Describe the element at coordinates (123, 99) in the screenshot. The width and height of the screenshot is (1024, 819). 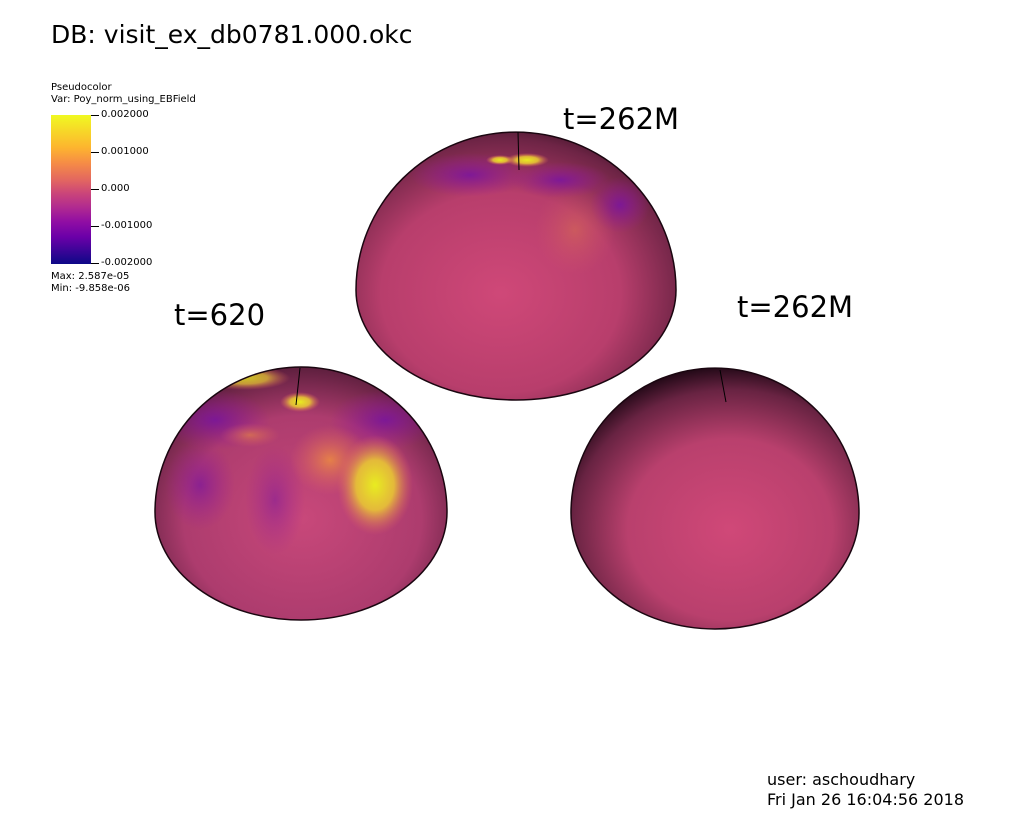
I see `legend-variable: Var: Poy_norm_using_EBField` at that location.